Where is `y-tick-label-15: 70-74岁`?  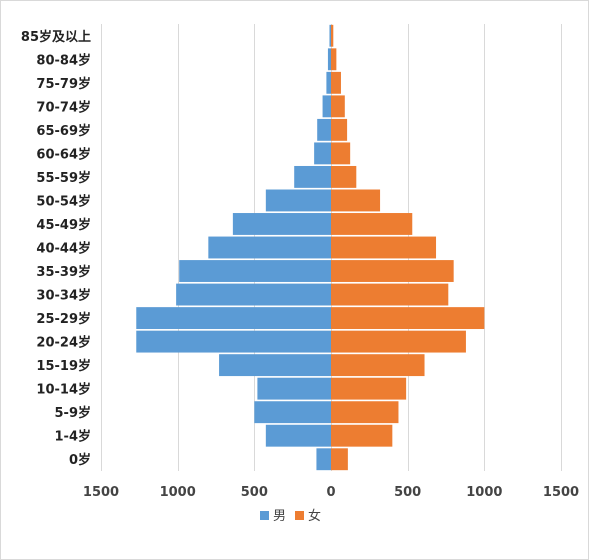 y-tick-label-15: 70-74岁 is located at coordinates (63, 107).